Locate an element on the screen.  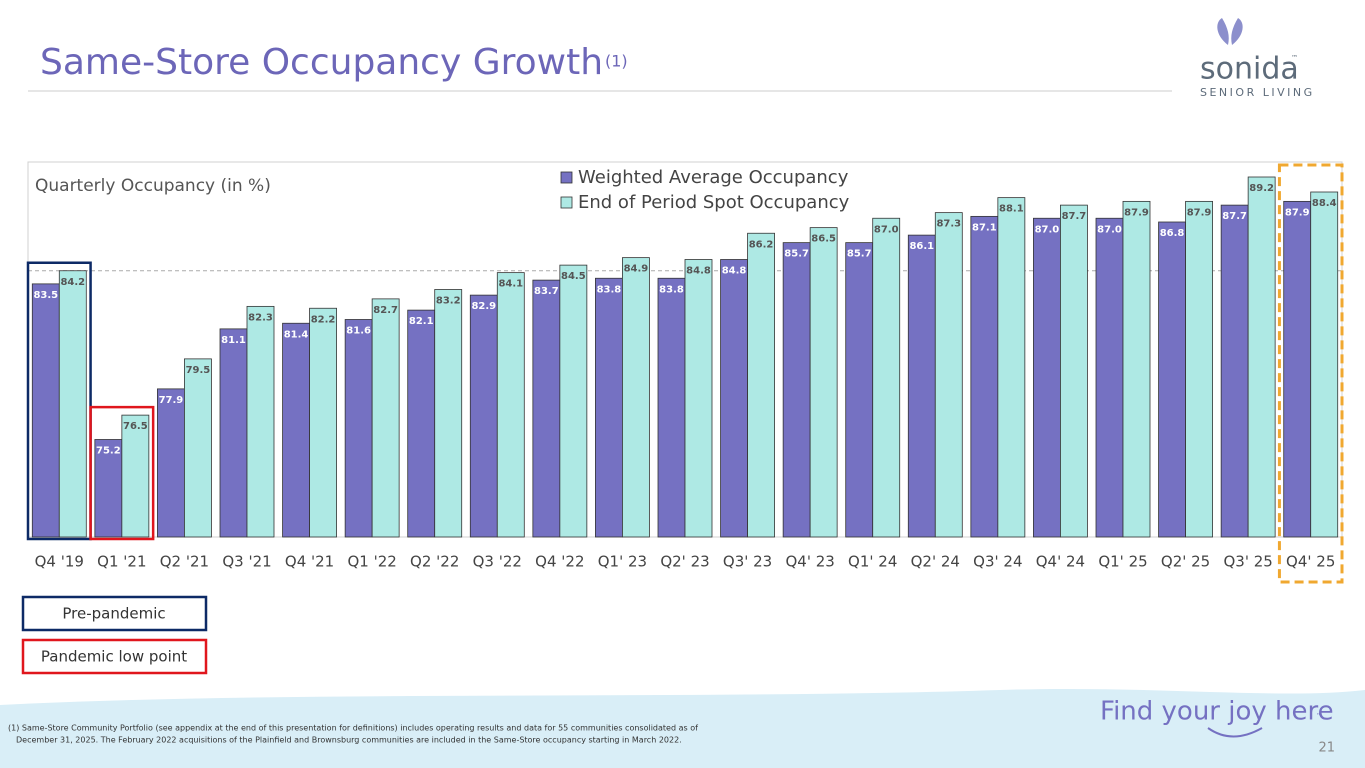
data-label: 83.2 is located at coordinates (448, 301).